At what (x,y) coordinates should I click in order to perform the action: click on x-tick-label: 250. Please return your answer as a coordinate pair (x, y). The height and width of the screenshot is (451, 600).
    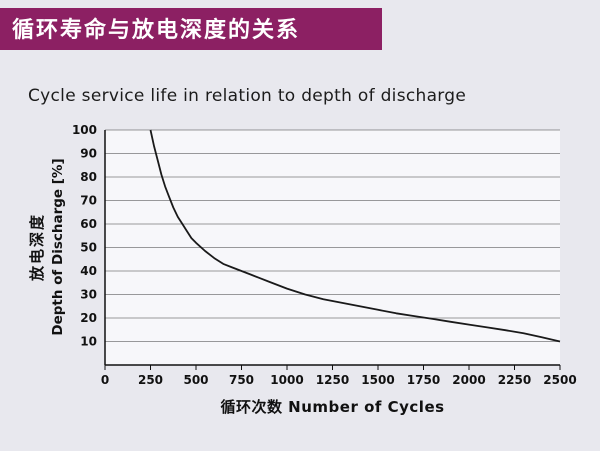
    Looking at the image, I should click on (150, 380).